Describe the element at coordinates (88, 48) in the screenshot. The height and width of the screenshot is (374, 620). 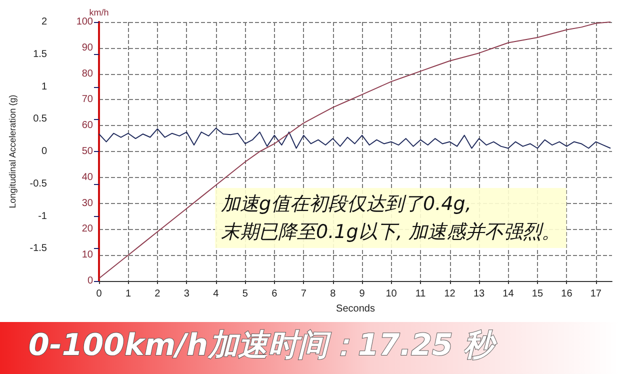
I see `y2-tick-label: 90` at that location.